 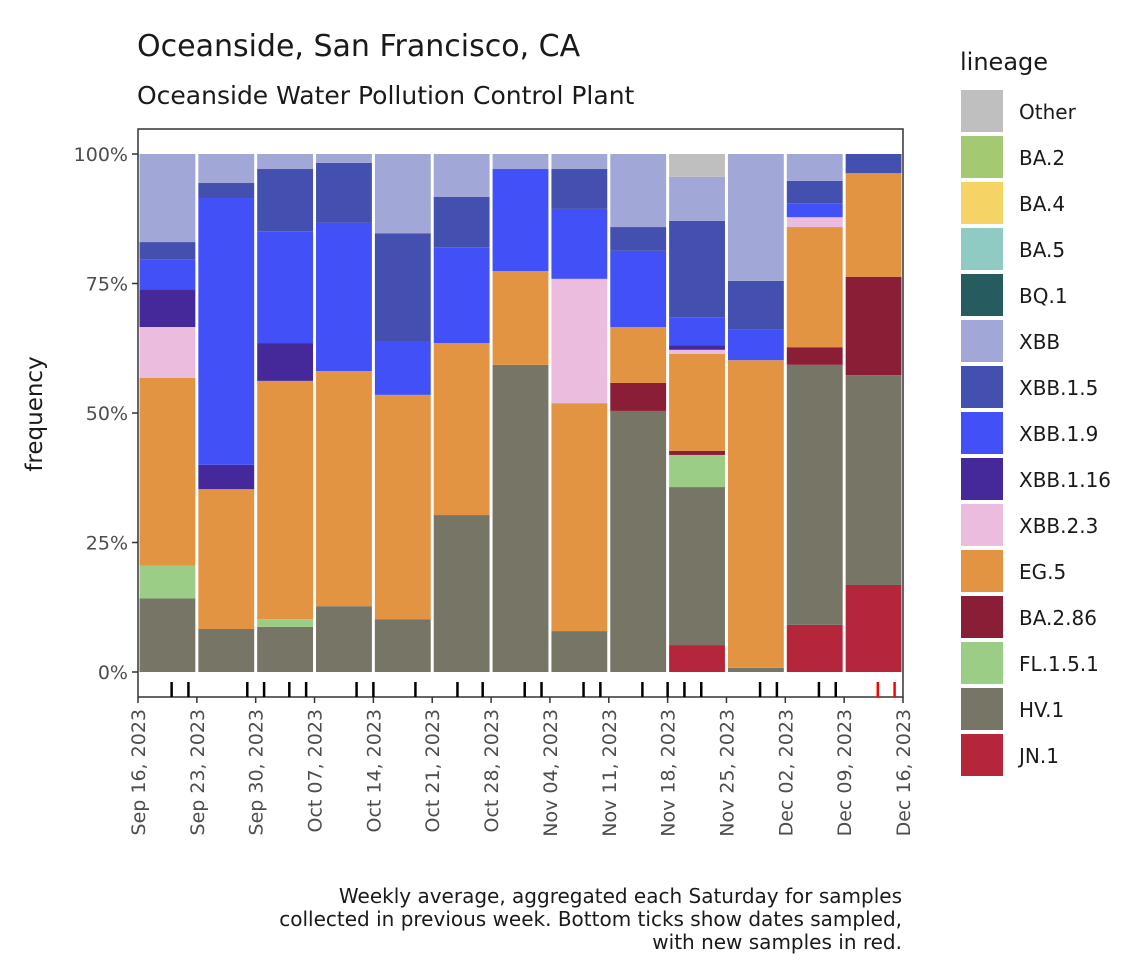 I want to click on legend-item: FL.1.5.1, so click(x=1030, y=663).